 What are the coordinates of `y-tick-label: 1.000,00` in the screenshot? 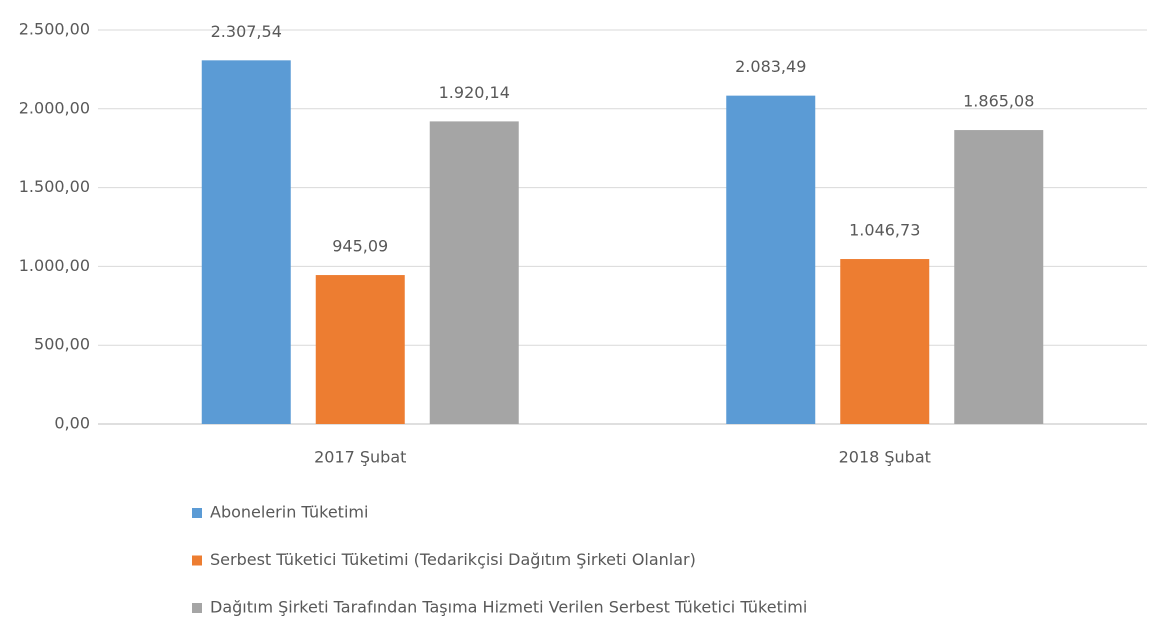 It's located at (54, 265).